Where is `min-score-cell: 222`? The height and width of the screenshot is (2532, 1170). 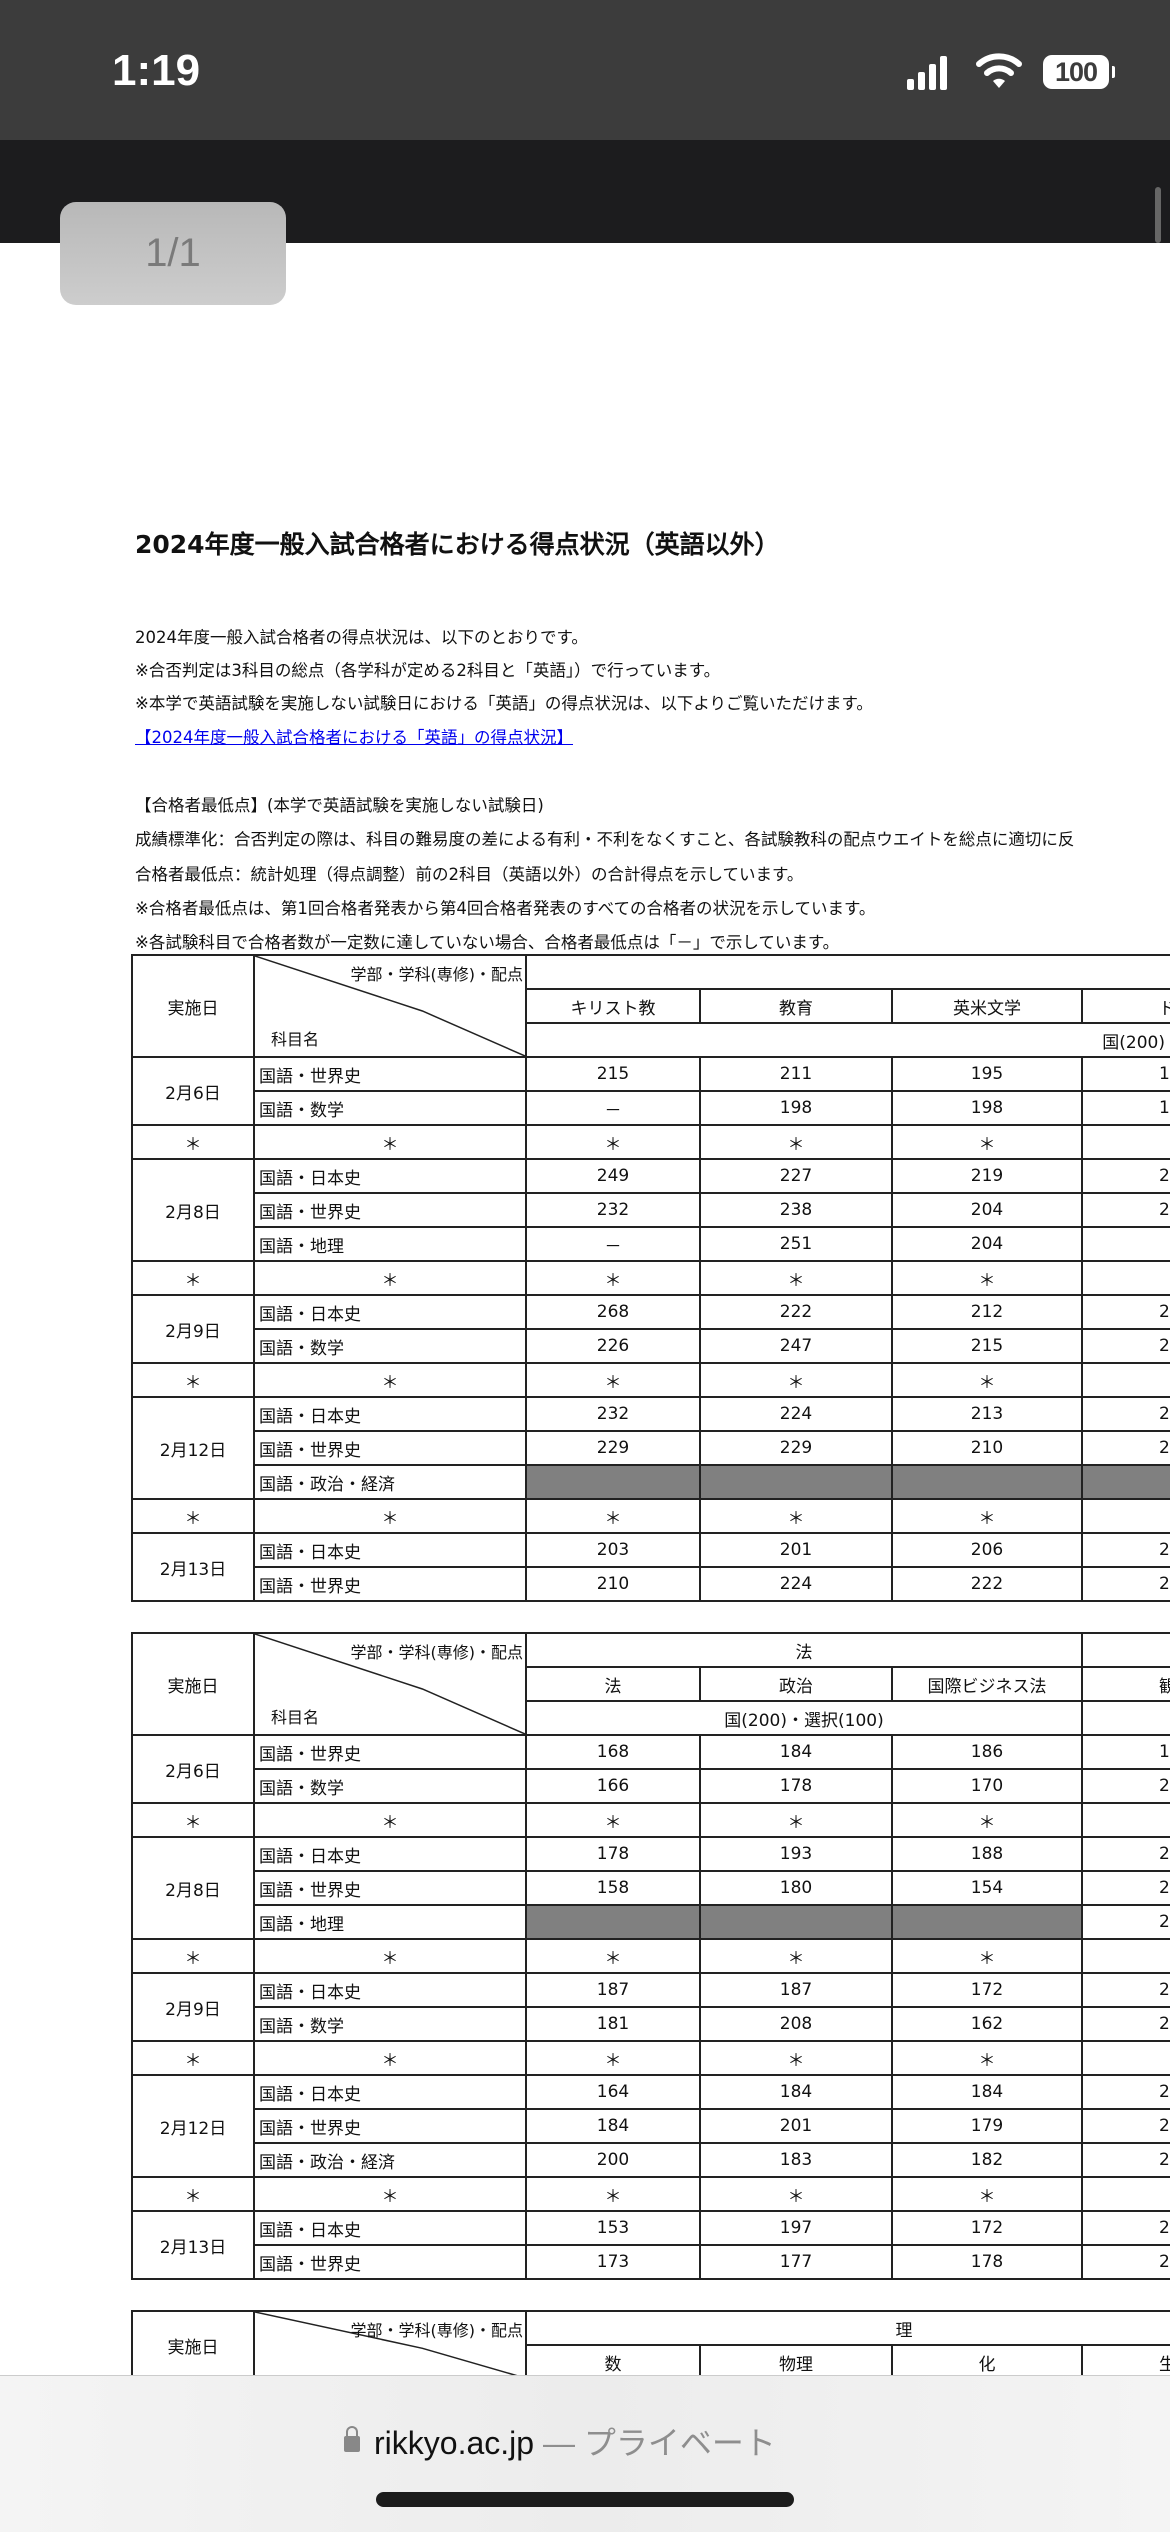
min-score-cell: 222 is located at coordinates (796, 1312).